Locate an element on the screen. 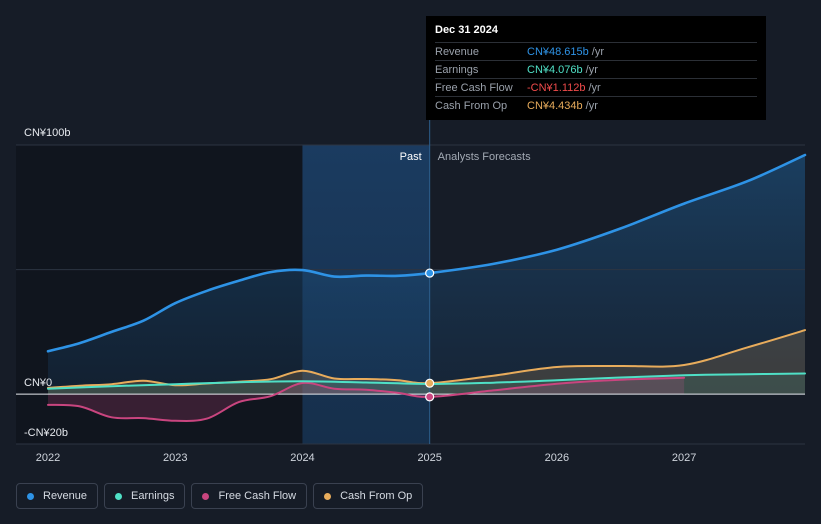 The width and height of the screenshot is (821, 524). legend-label: Free Cash Flow is located at coordinates (257, 496).